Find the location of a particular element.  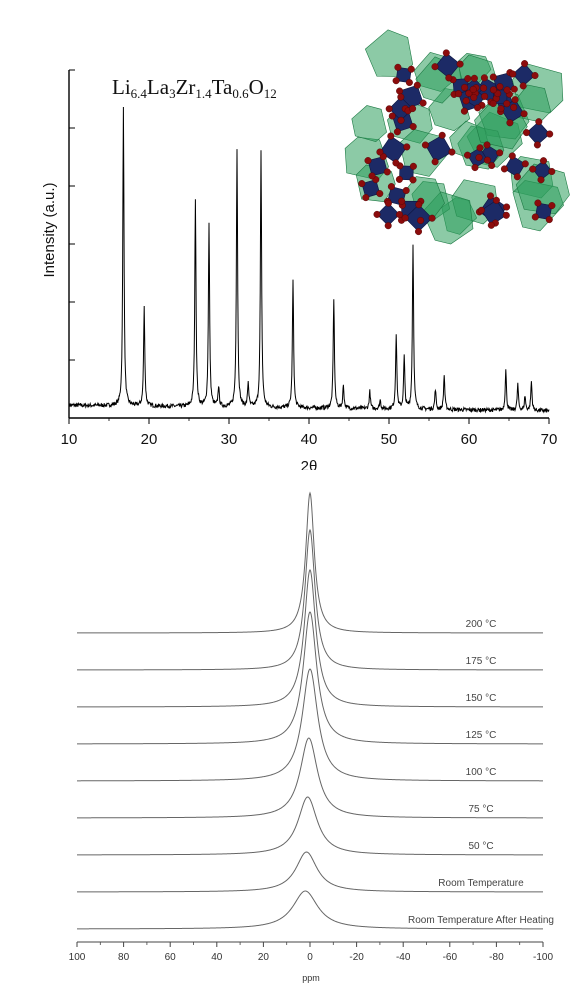

nmr-x-tick-label: -100 is located at coordinates (543, 957).